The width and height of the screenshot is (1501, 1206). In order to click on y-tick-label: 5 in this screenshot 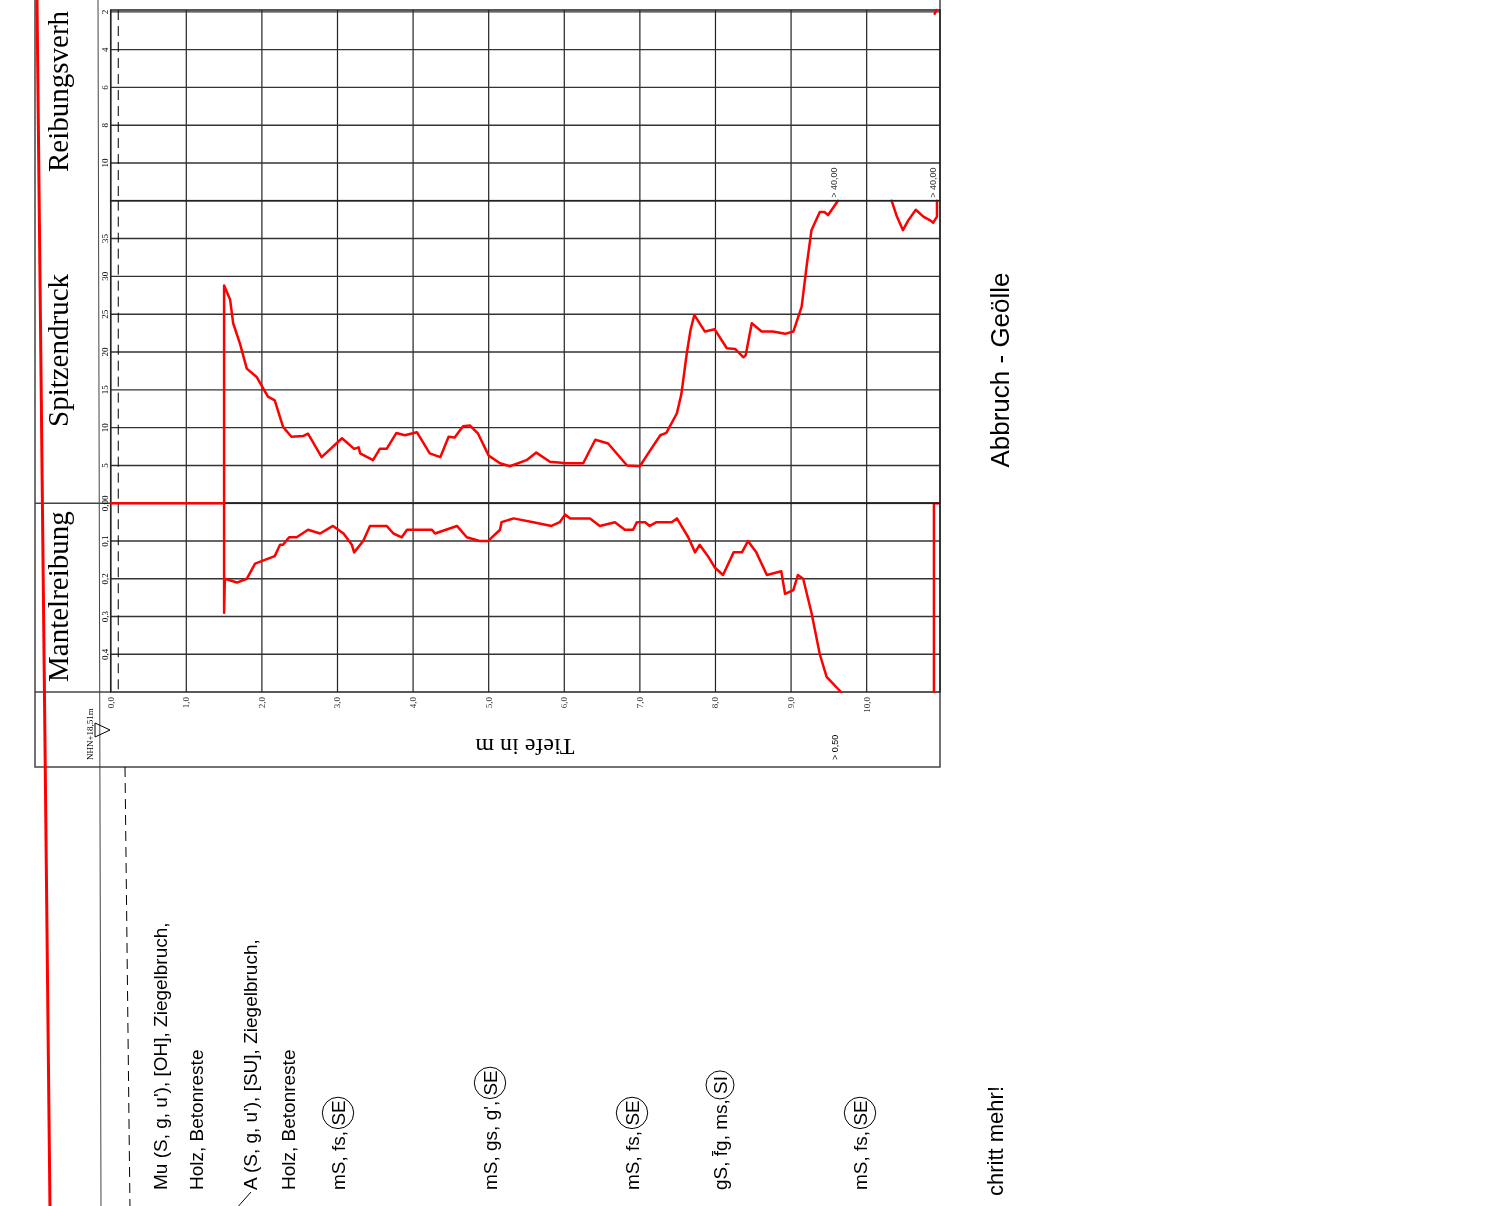, I will do `click(105, 465)`.